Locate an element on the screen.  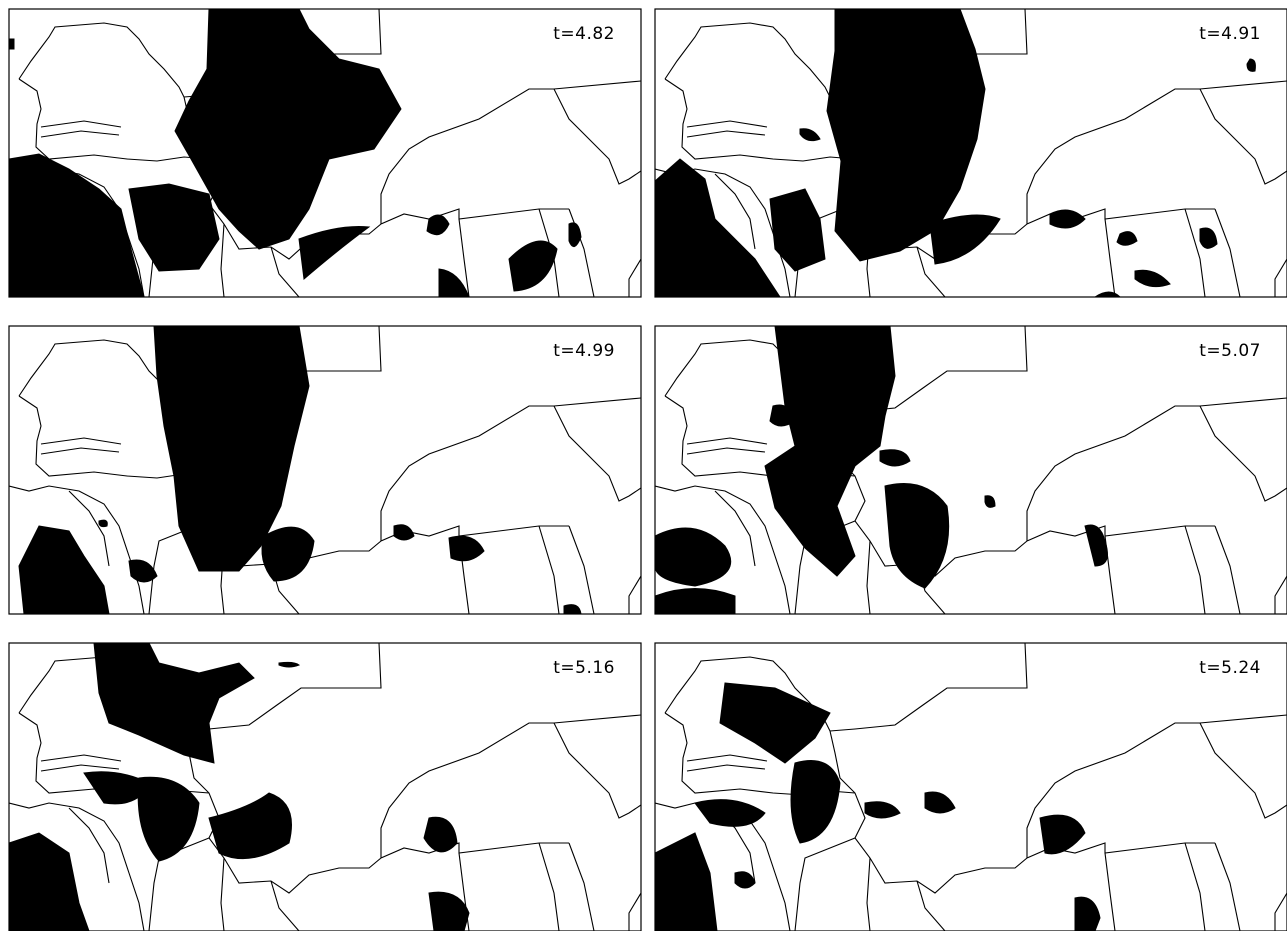
time-label: t=5.24 is located at coordinates (1230, 668).